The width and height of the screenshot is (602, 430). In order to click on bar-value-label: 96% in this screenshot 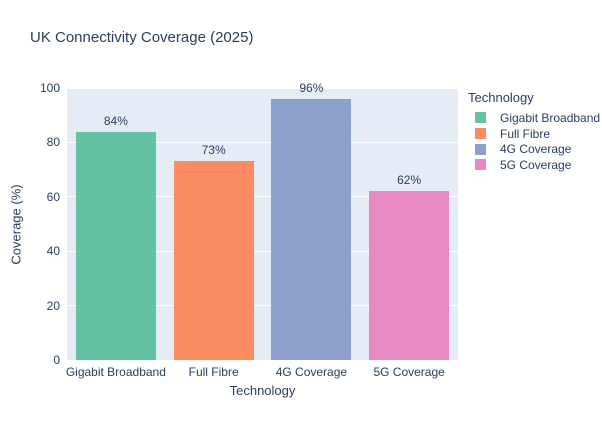, I will do `click(311, 87)`.